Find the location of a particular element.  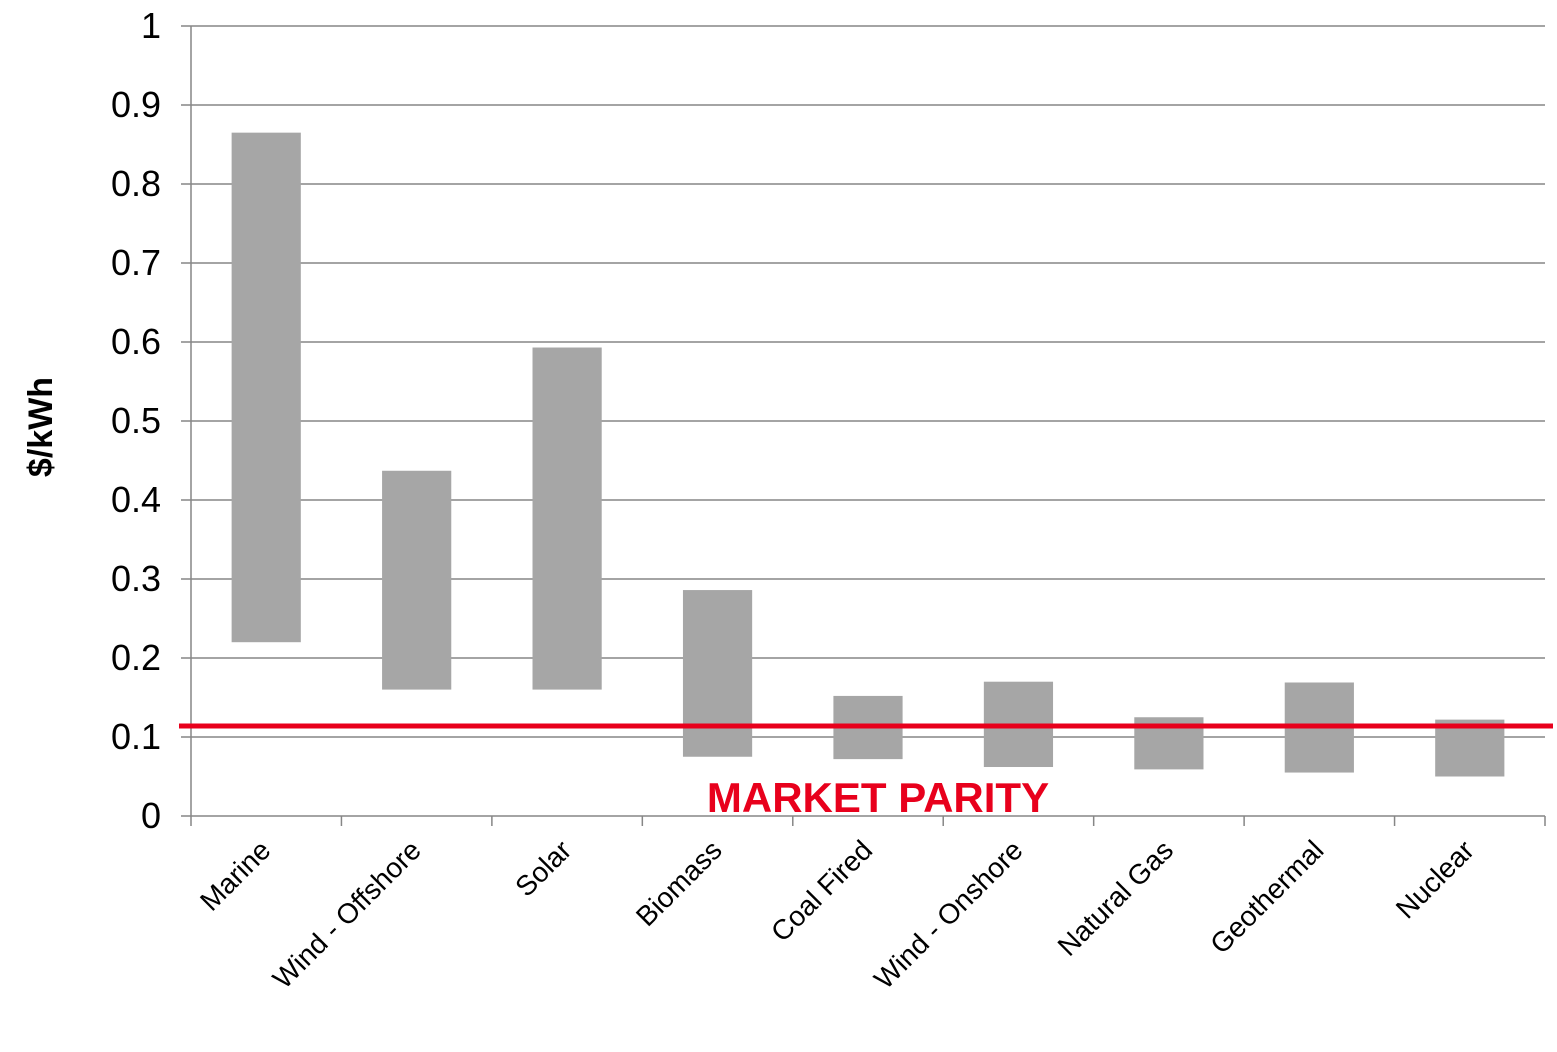

y-tick-label: 0.1 is located at coordinates (136, 736).